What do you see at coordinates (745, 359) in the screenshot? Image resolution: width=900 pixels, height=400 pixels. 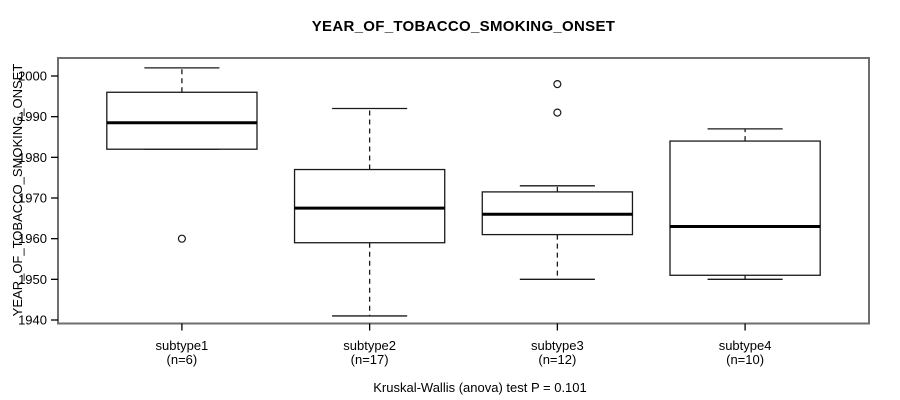 I see `x-sublabel-subtype4: (n=10)` at bounding box center [745, 359].